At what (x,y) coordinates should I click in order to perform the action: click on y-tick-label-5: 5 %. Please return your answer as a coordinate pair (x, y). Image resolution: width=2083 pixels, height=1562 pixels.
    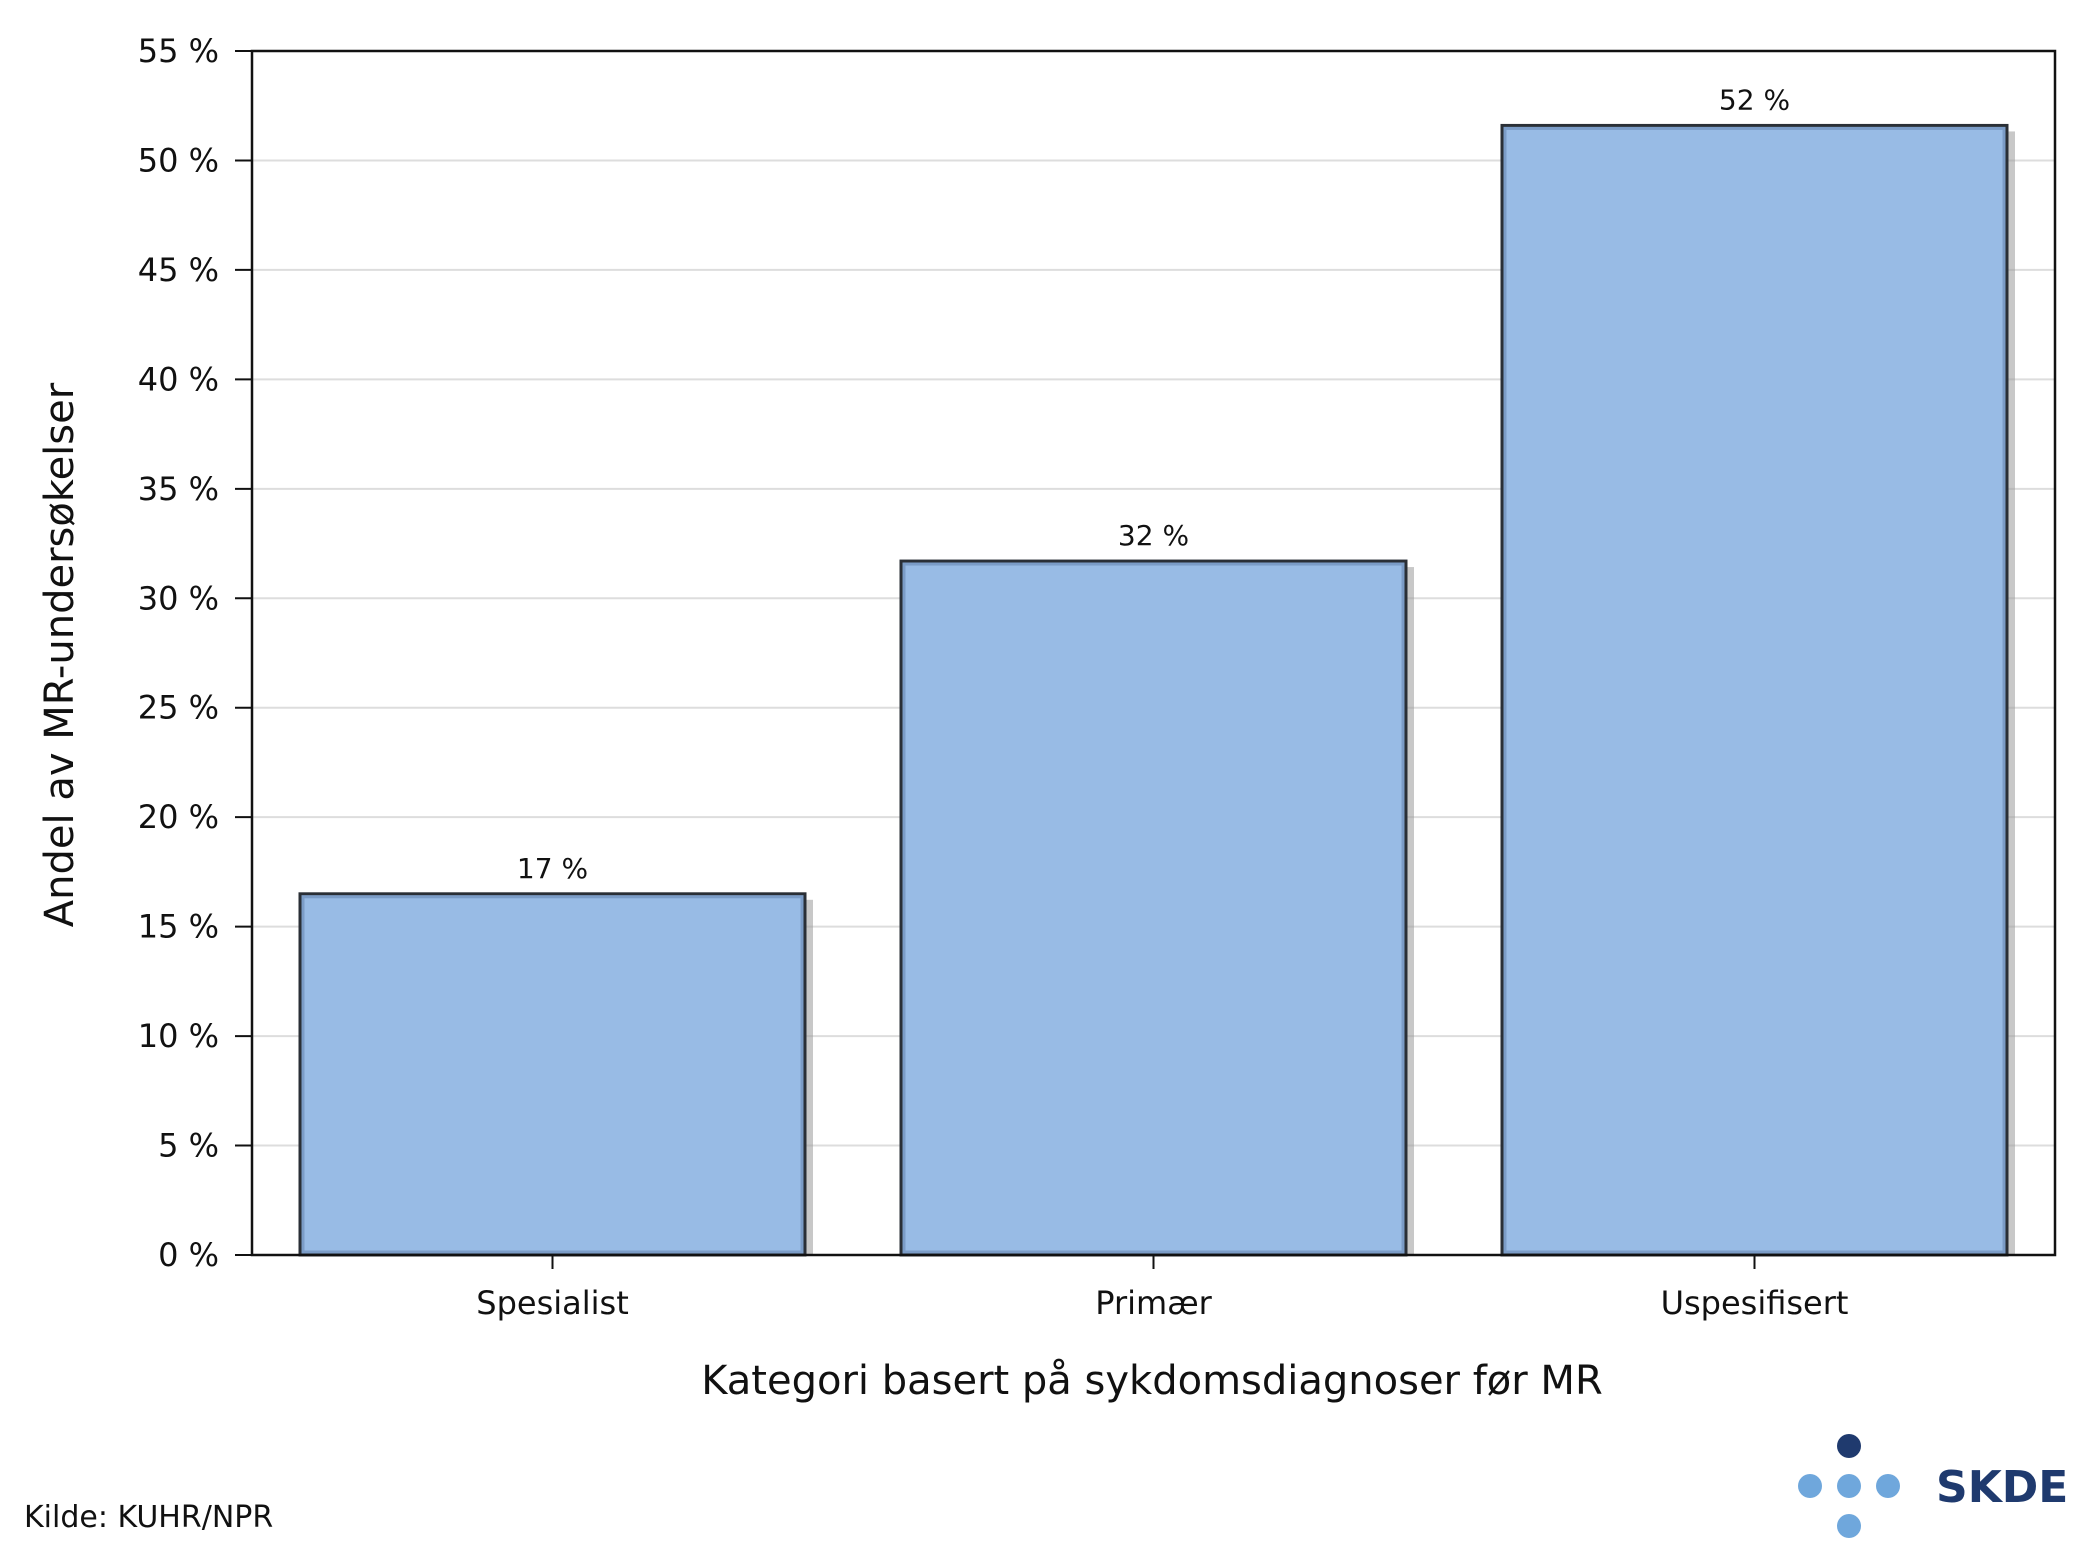
    Looking at the image, I should click on (188, 1146).